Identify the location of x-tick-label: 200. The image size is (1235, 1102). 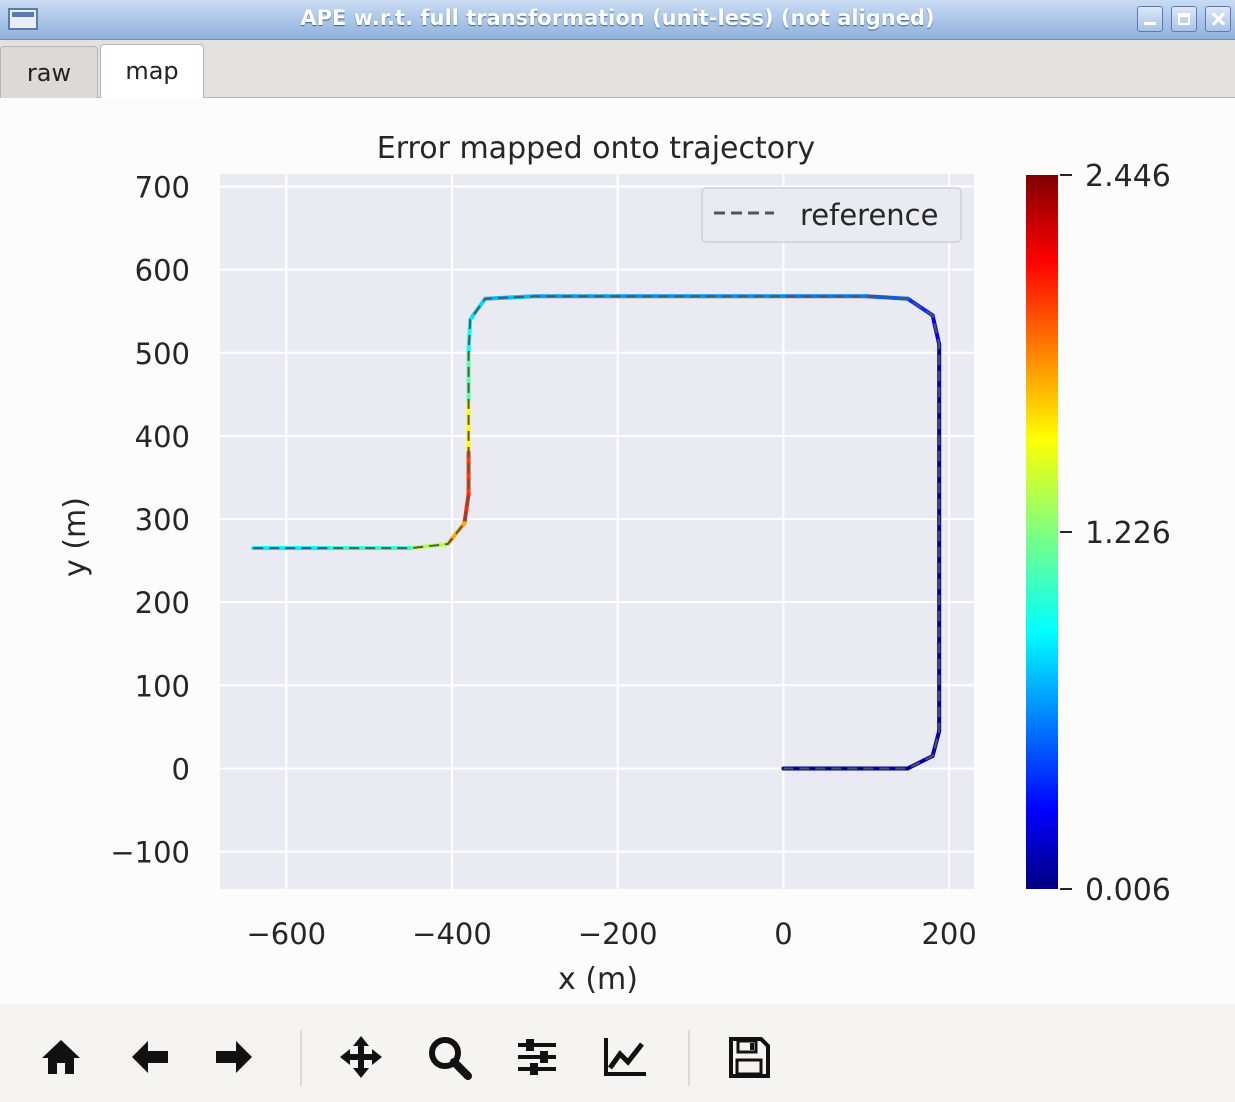
(948, 934).